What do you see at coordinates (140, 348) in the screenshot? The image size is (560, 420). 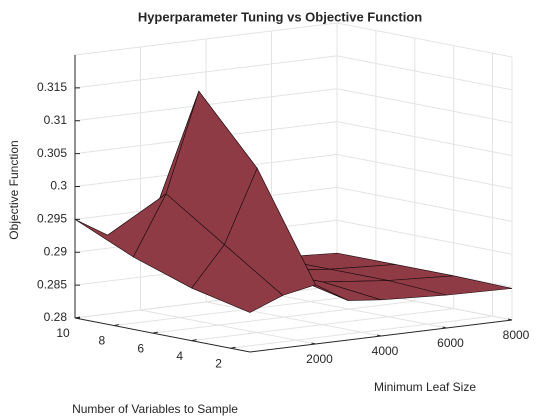 I see `y-tick-label: 6` at bounding box center [140, 348].